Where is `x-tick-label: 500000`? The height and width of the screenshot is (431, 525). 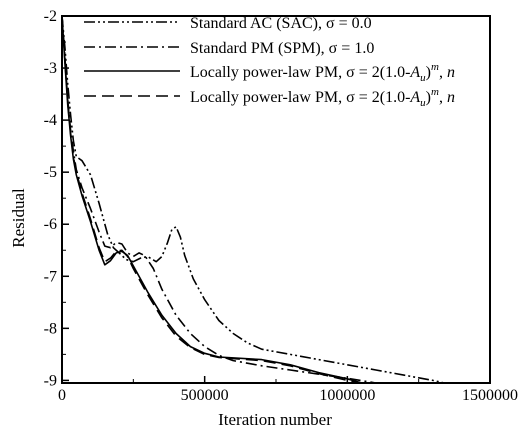 x-tick-label: 500000 is located at coordinates (205, 395).